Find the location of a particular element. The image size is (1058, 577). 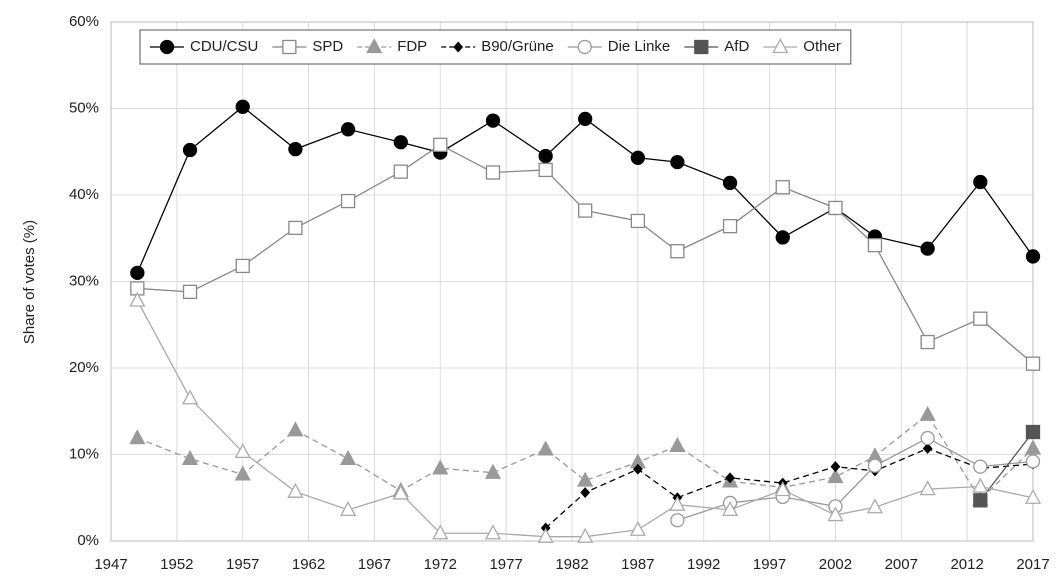

legend-entry: Die Linke is located at coordinates (619, 46).